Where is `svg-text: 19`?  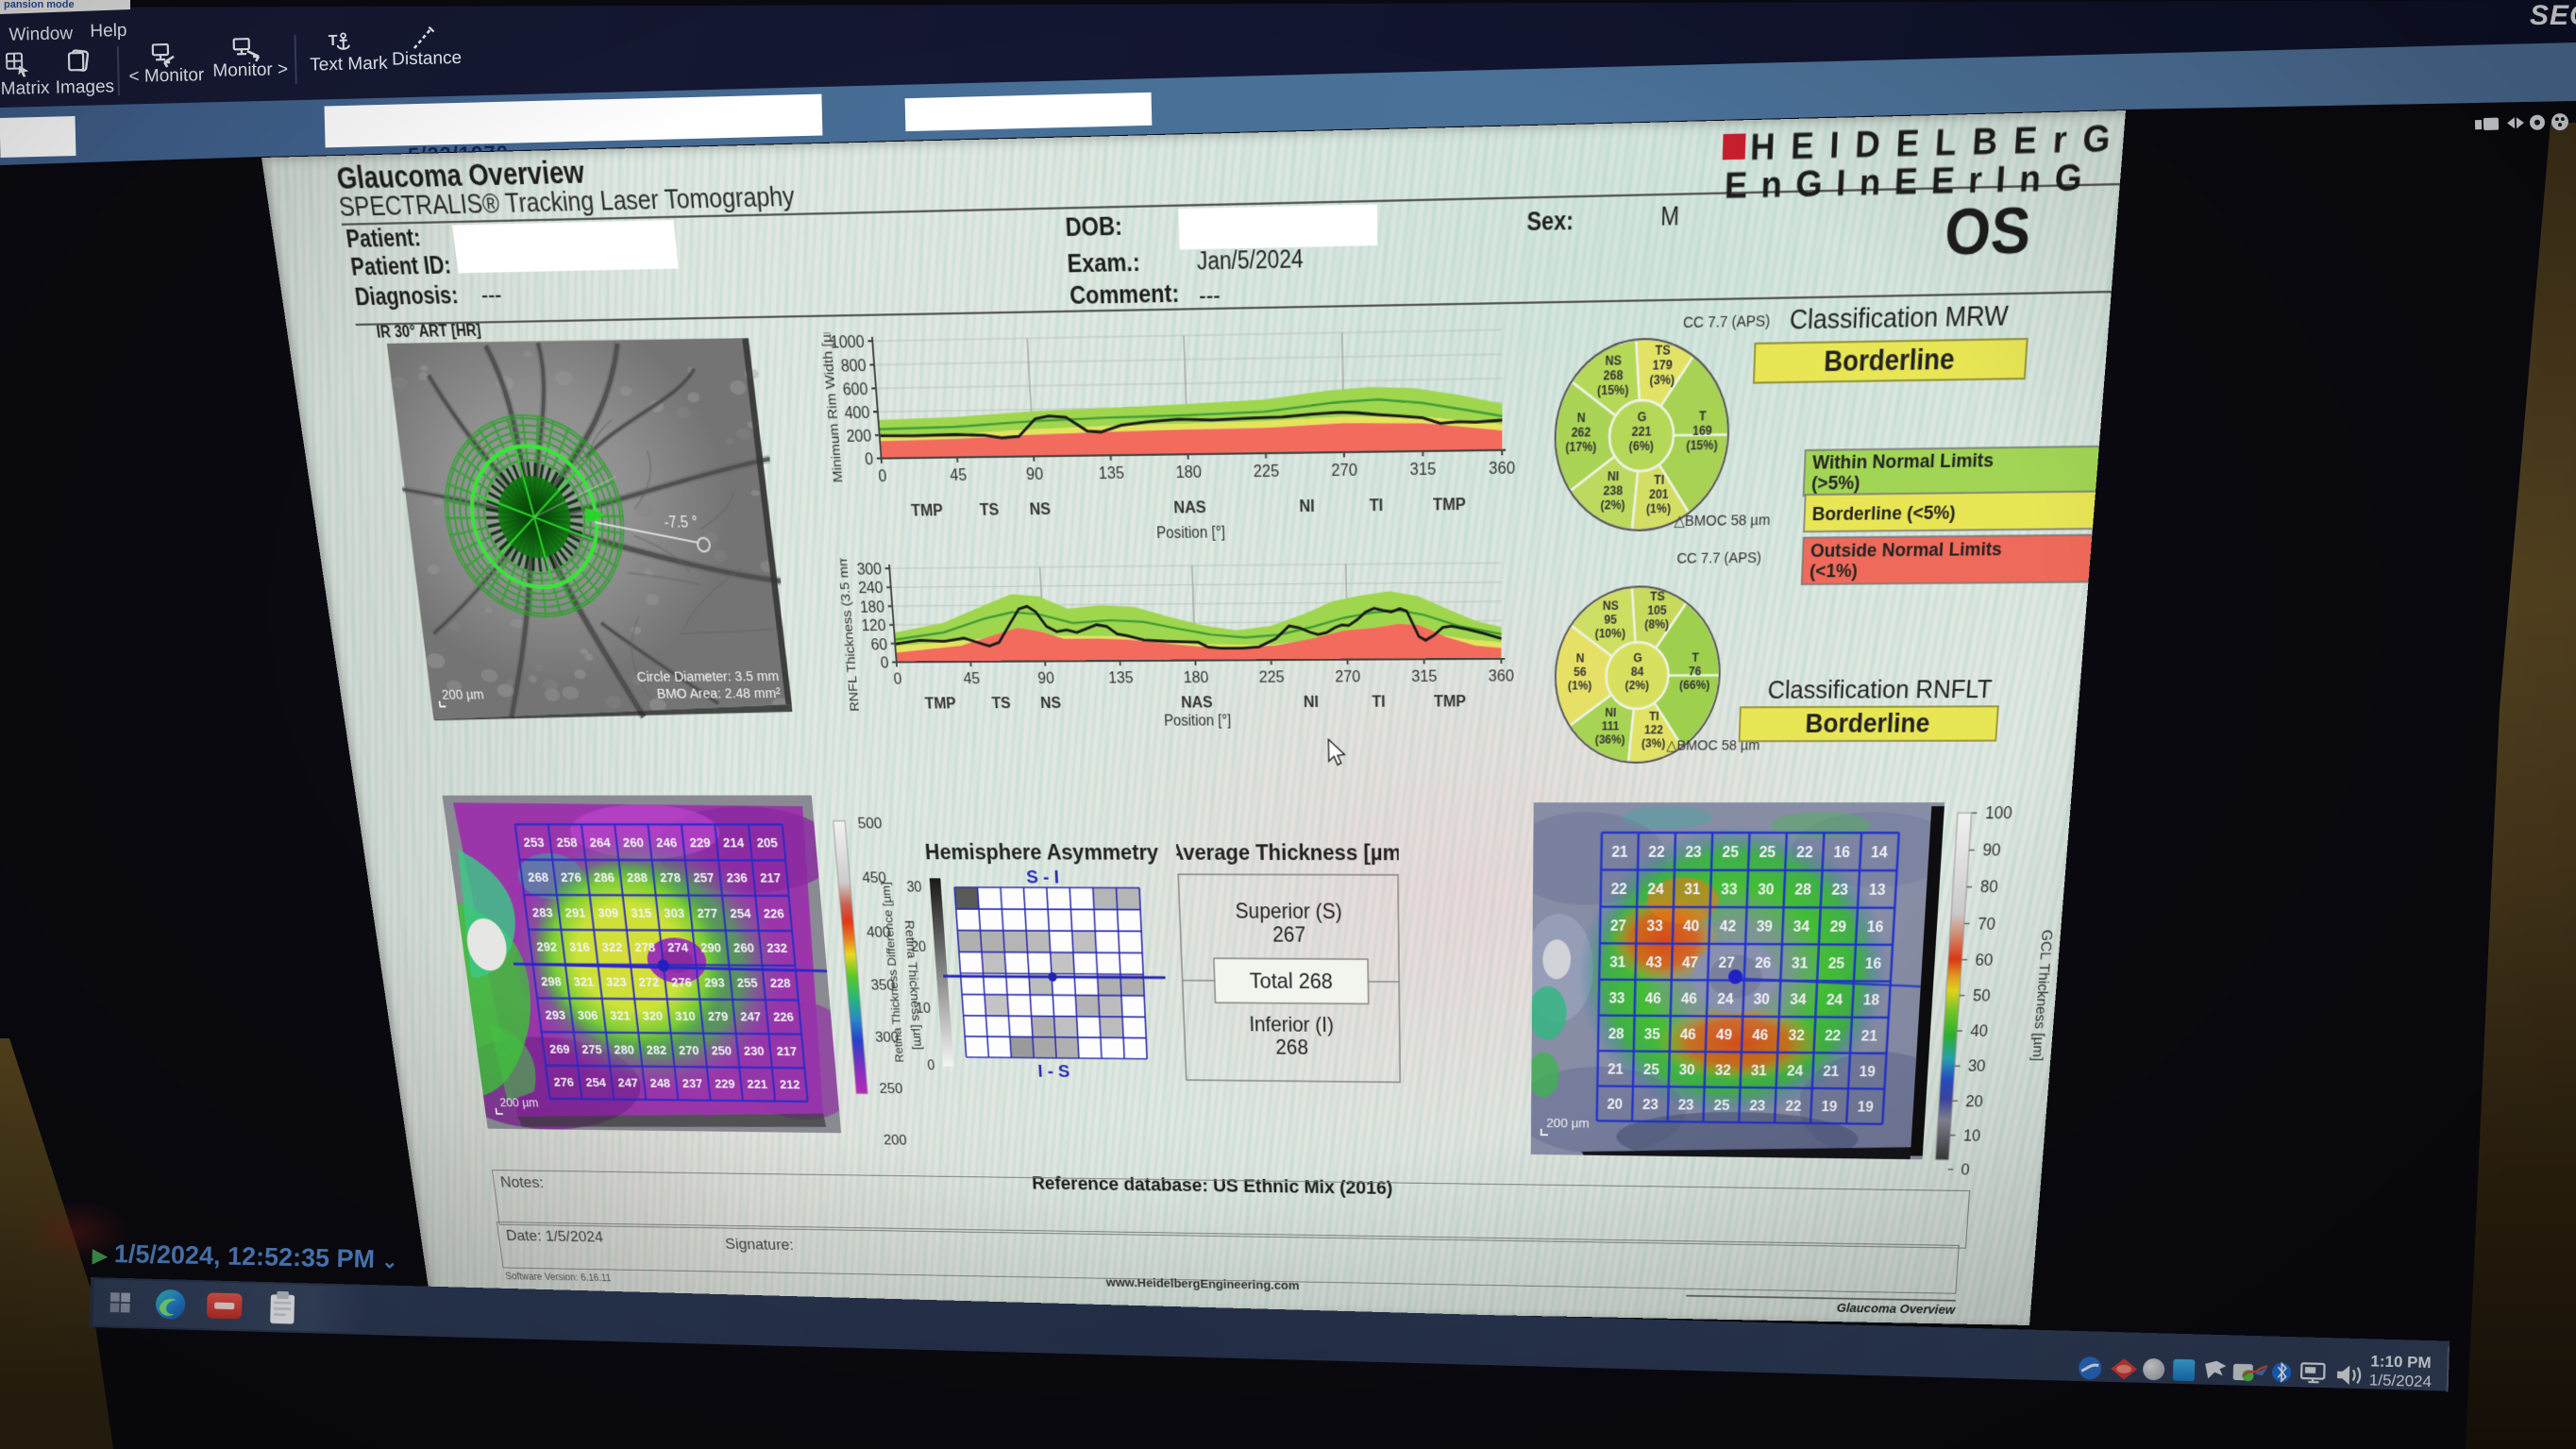 svg-text: 19 is located at coordinates (1865, 1106).